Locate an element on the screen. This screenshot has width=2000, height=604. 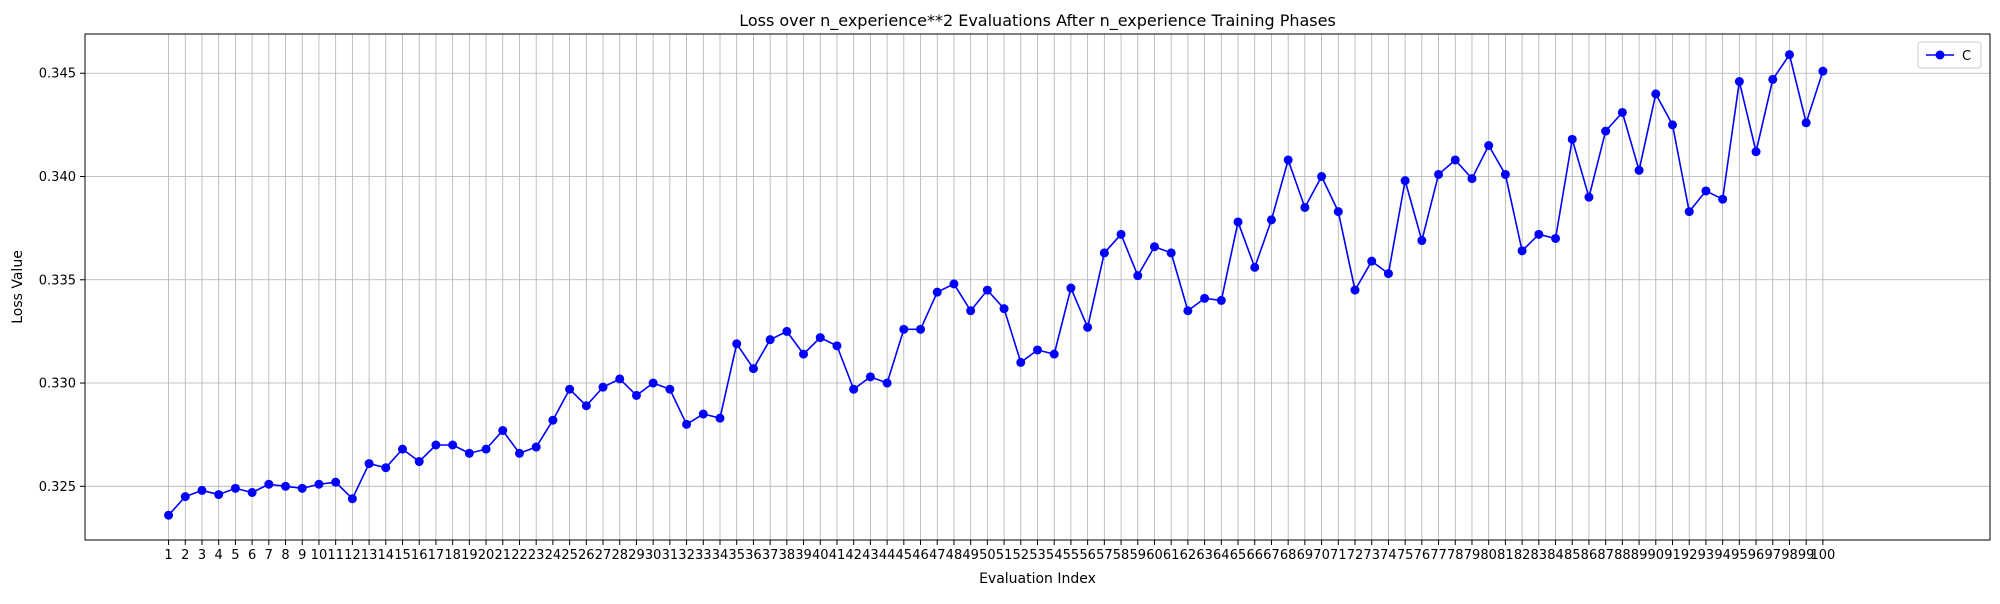
x-tick-label: 45 is located at coordinates (904, 555).